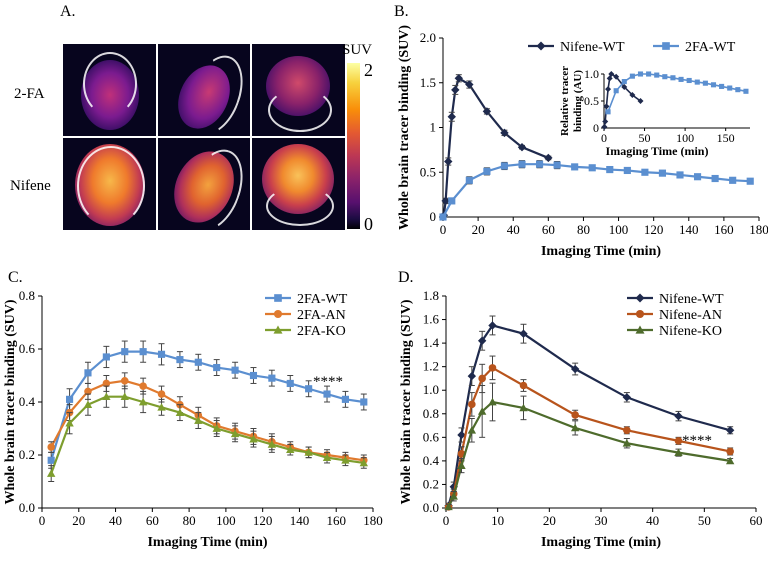  Describe the element at coordinates (357, 50) in the screenshot. I see `colorbar-label: SUV` at that location.